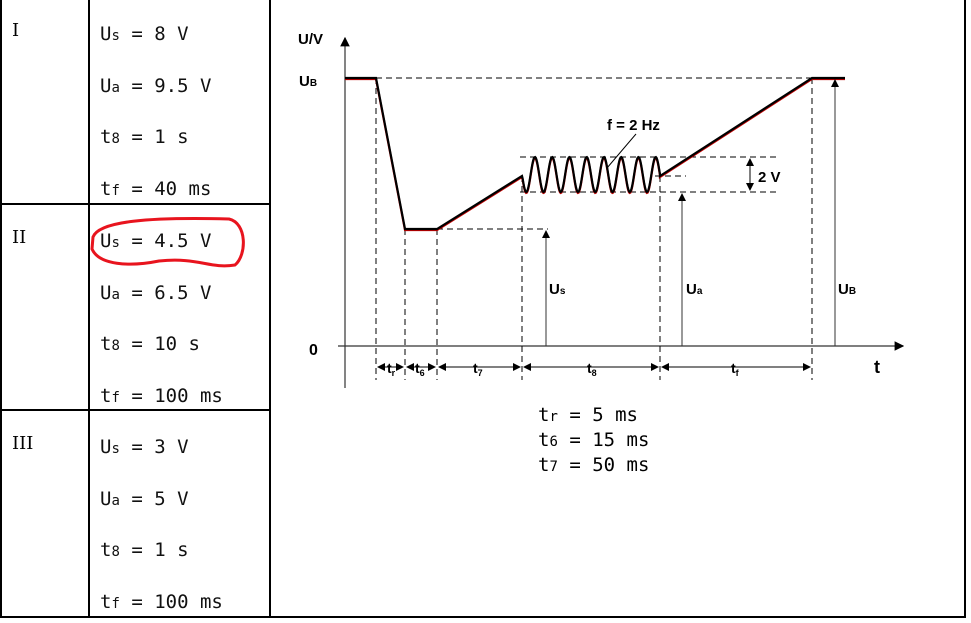 This screenshot has height=623, width=971. Describe the element at coordinates (769, 177) in the screenshot. I see `amplitude-label: 2 V` at that location.